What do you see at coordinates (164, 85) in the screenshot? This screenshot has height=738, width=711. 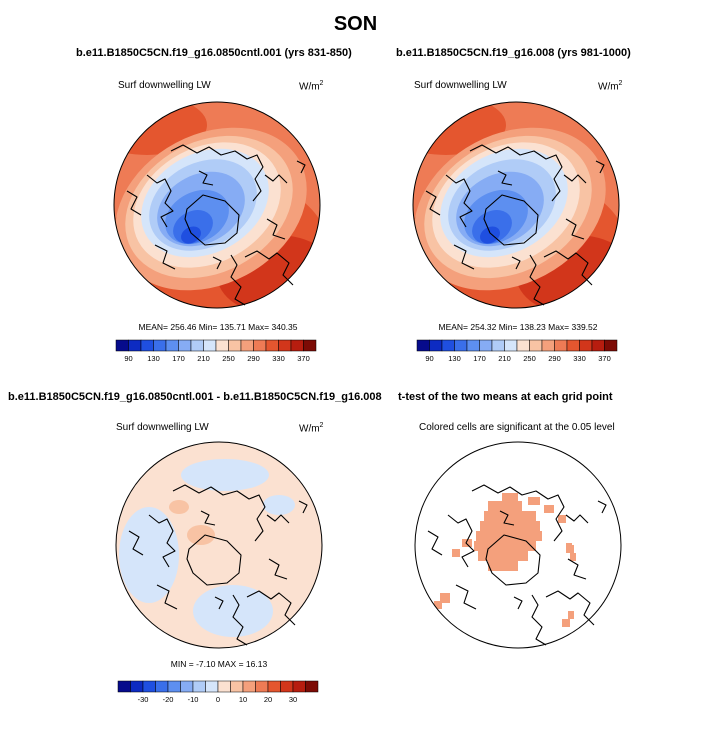 I see `panel1-variable-label: Surf downwelling LW` at bounding box center [164, 85].